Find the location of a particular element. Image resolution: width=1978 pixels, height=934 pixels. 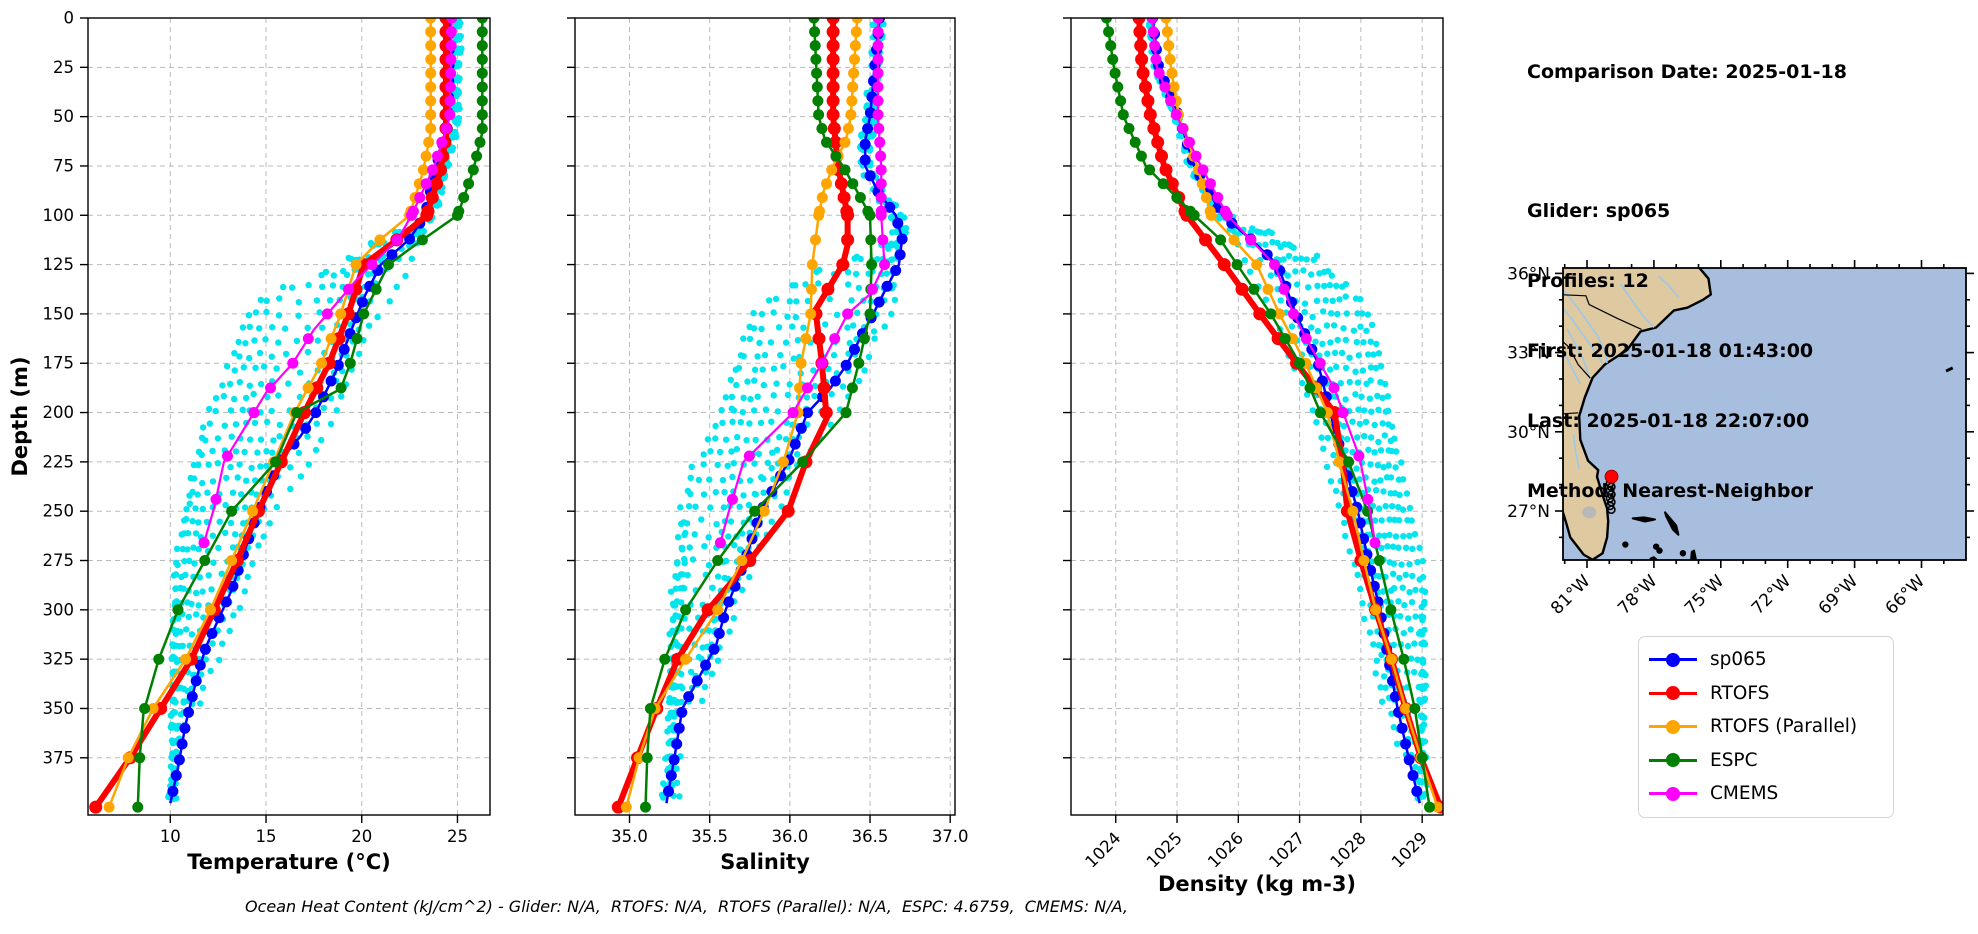

temperature-axis-title: Temperature (°C) is located at coordinates (288, 862).